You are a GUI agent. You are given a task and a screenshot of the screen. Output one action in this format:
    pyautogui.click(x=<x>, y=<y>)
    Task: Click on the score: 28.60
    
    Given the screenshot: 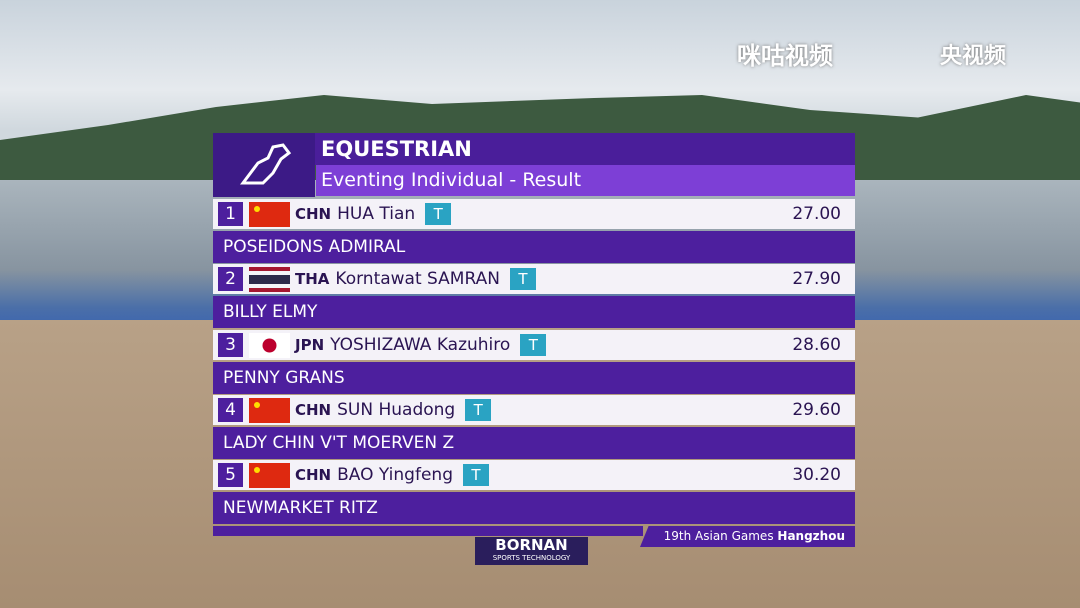 What is the action you would take?
    pyautogui.click(x=816, y=345)
    